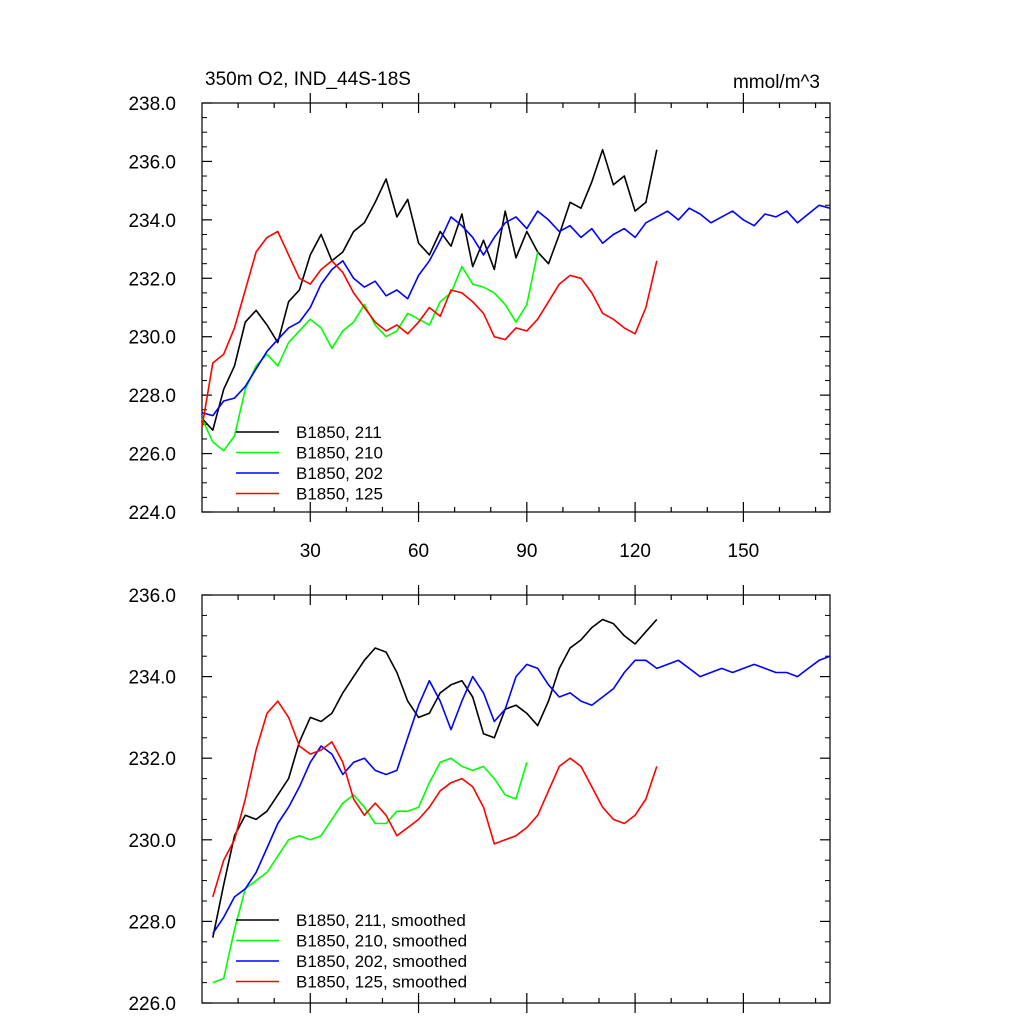 The width and height of the screenshot is (1024, 1024). What do you see at coordinates (381, 941) in the screenshot?
I see `legend-label: B1850, 210, smoothed` at bounding box center [381, 941].